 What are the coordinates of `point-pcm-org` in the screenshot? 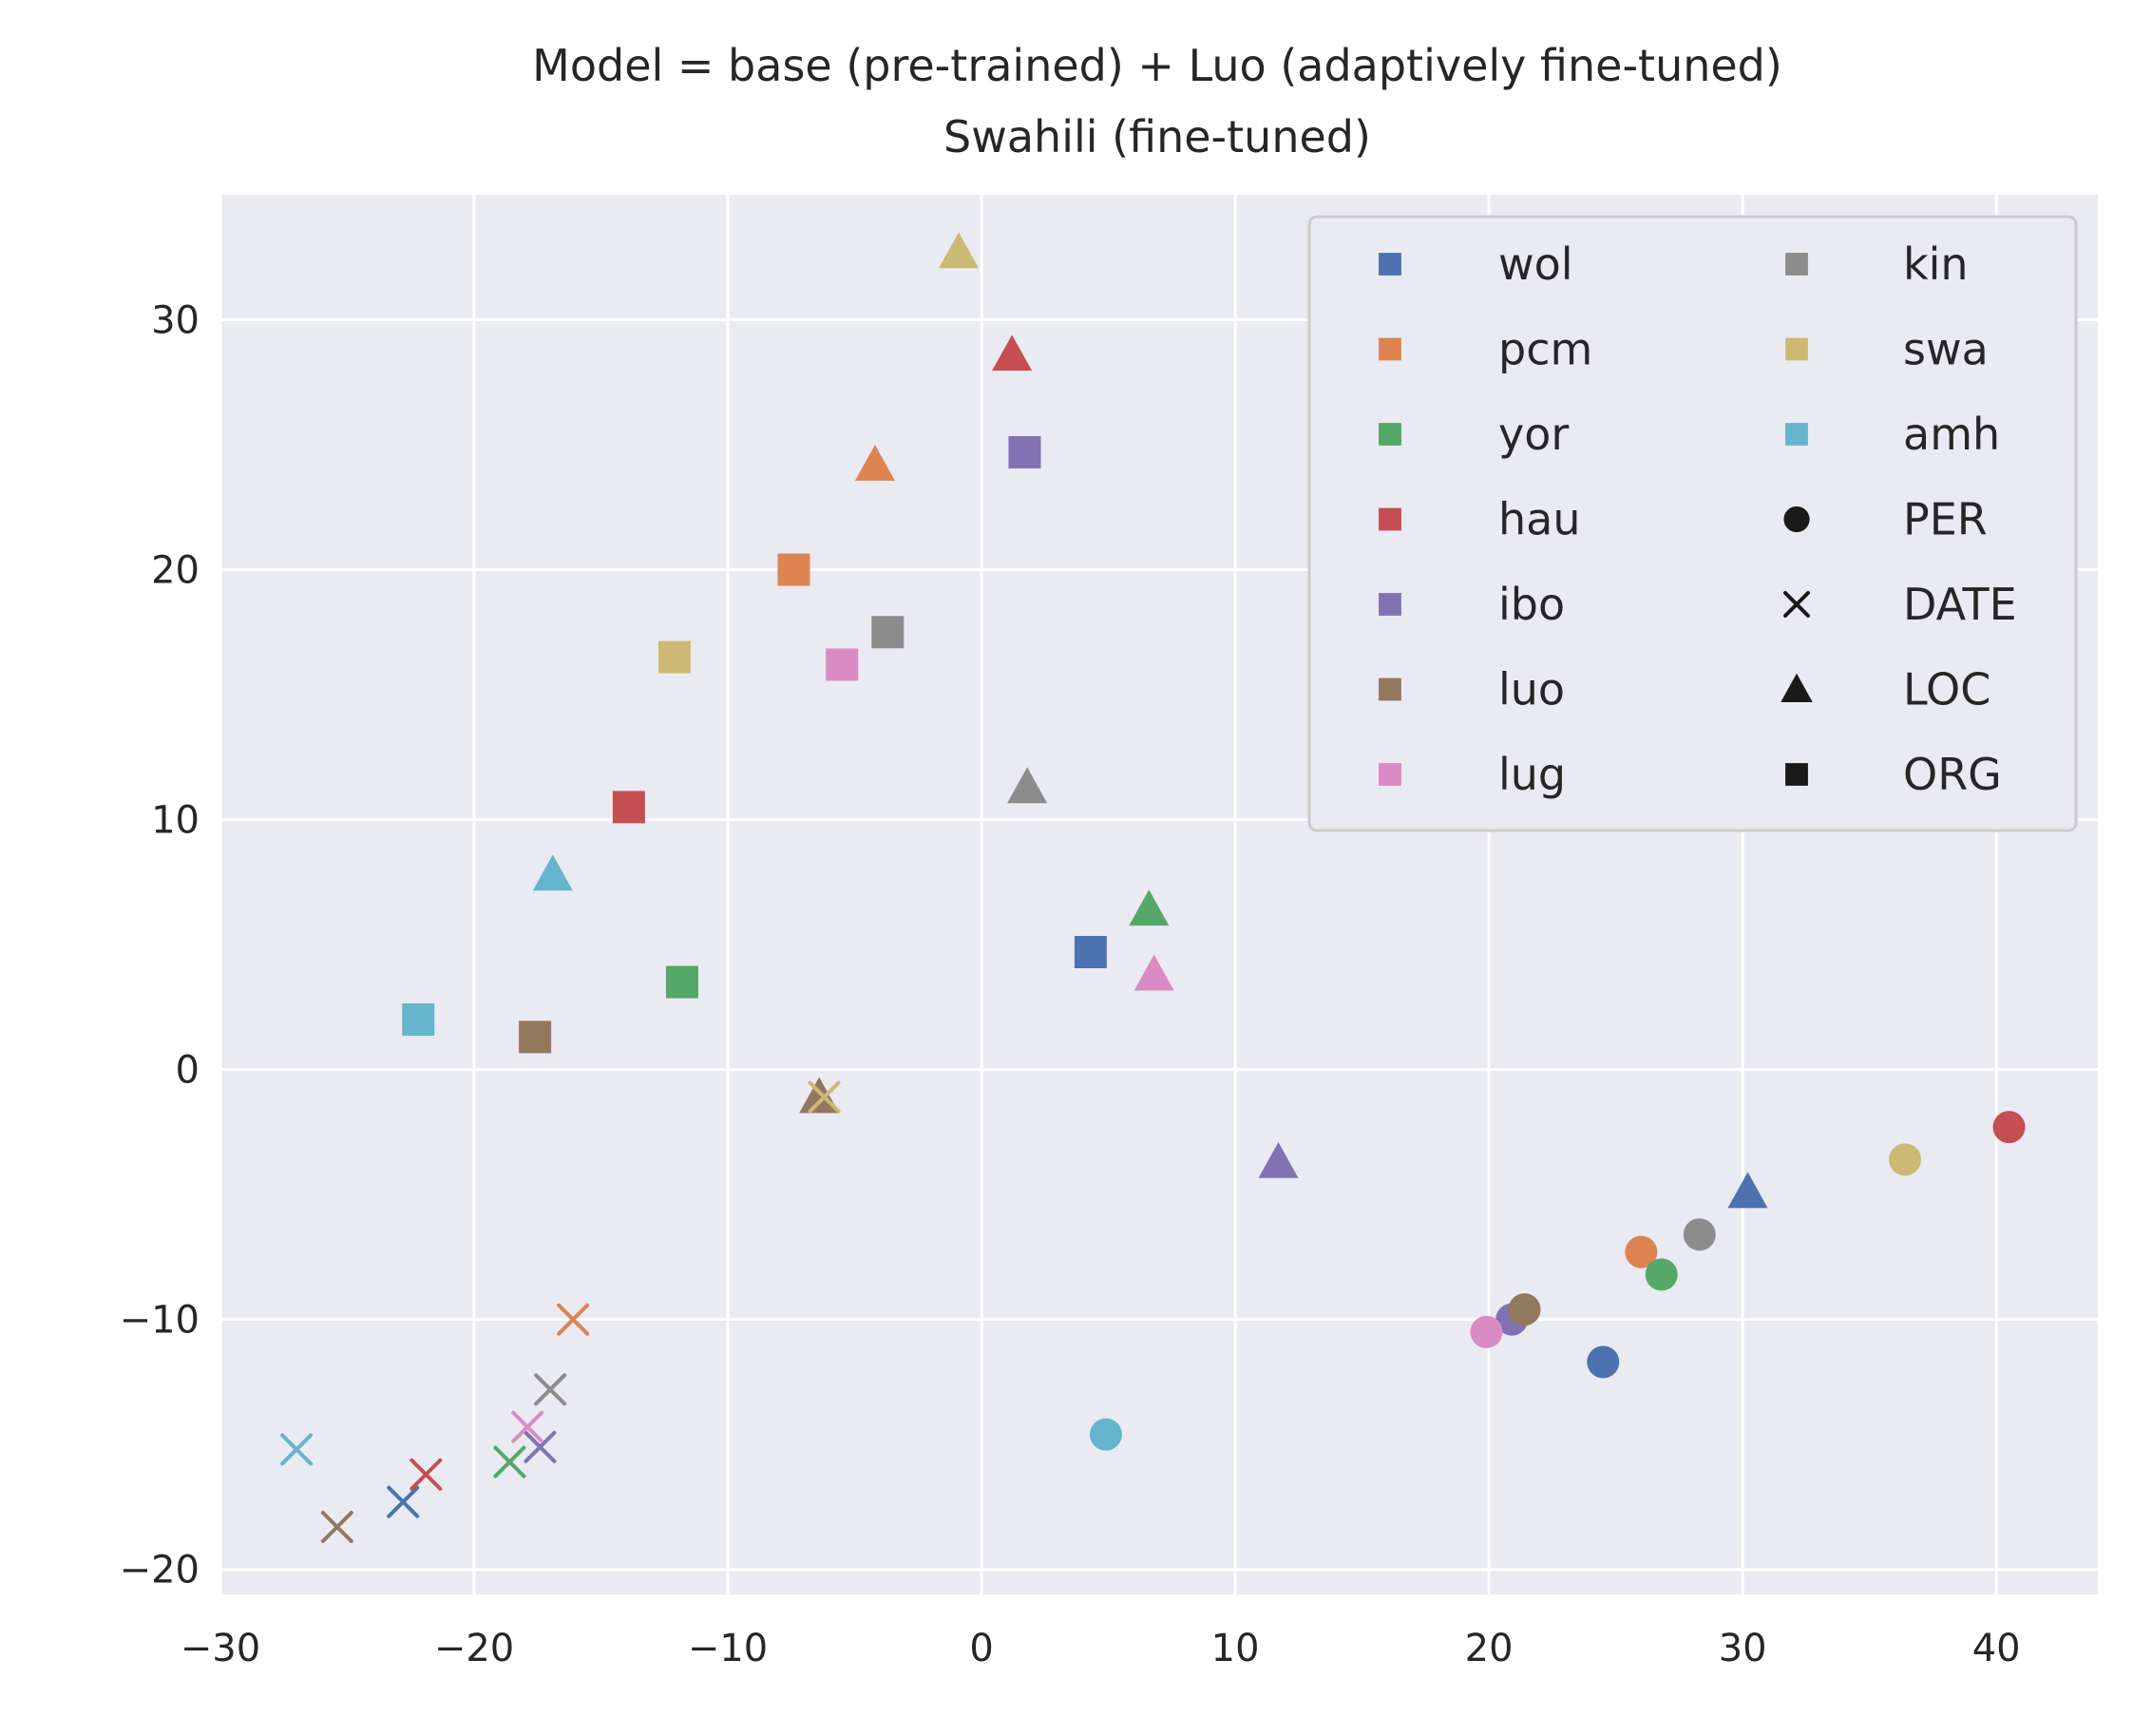 It's located at (793, 570).